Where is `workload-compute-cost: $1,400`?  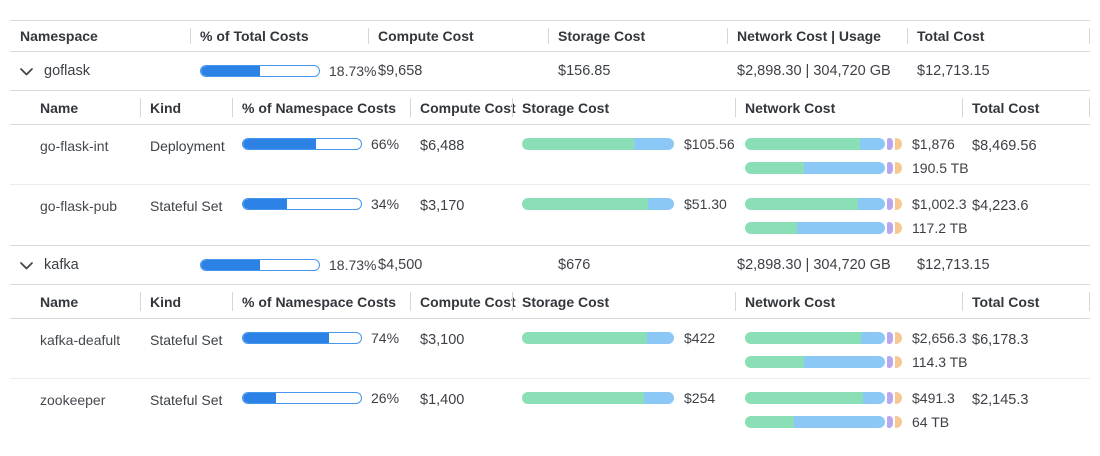 workload-compute-cost: $1,400 is located at coordinates (442, 400).